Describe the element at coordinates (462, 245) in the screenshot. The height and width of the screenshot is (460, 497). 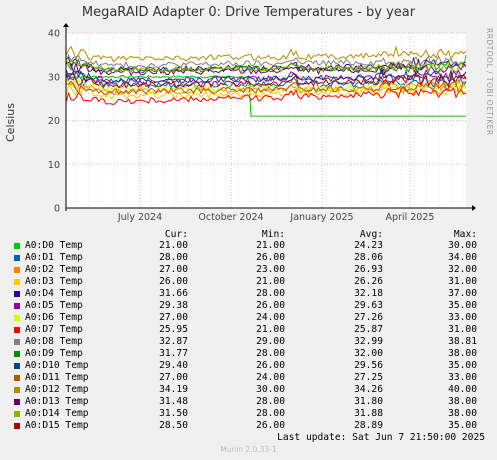
I see `legend-max-value: 30.00` at that location.